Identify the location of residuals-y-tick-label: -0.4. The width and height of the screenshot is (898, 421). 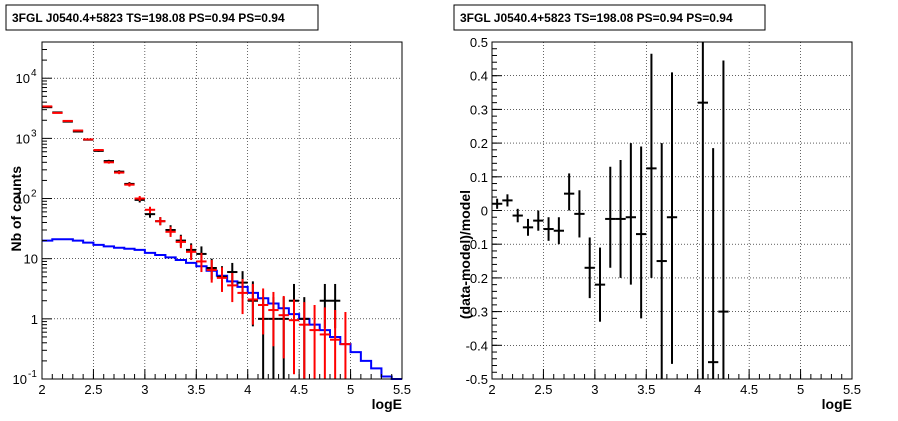
(477, 345).